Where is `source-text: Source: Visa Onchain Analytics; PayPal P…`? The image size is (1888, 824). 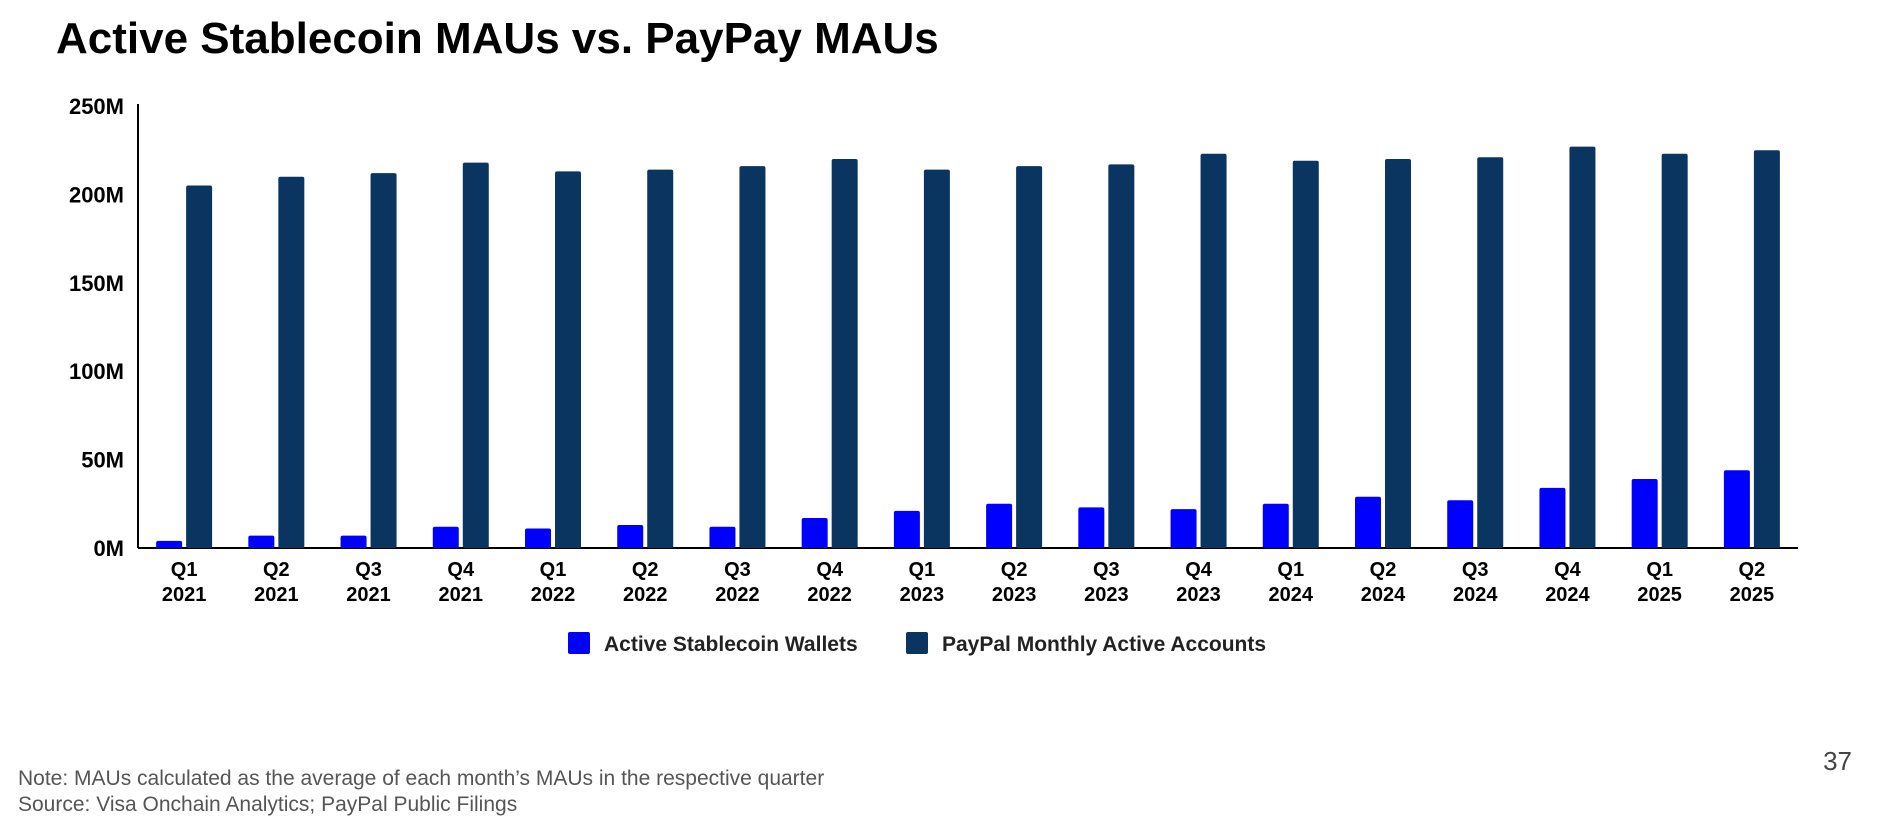
source-text: Source: Visa Onchain Analytics; PayPal P… is located at coordinates (268, 804).